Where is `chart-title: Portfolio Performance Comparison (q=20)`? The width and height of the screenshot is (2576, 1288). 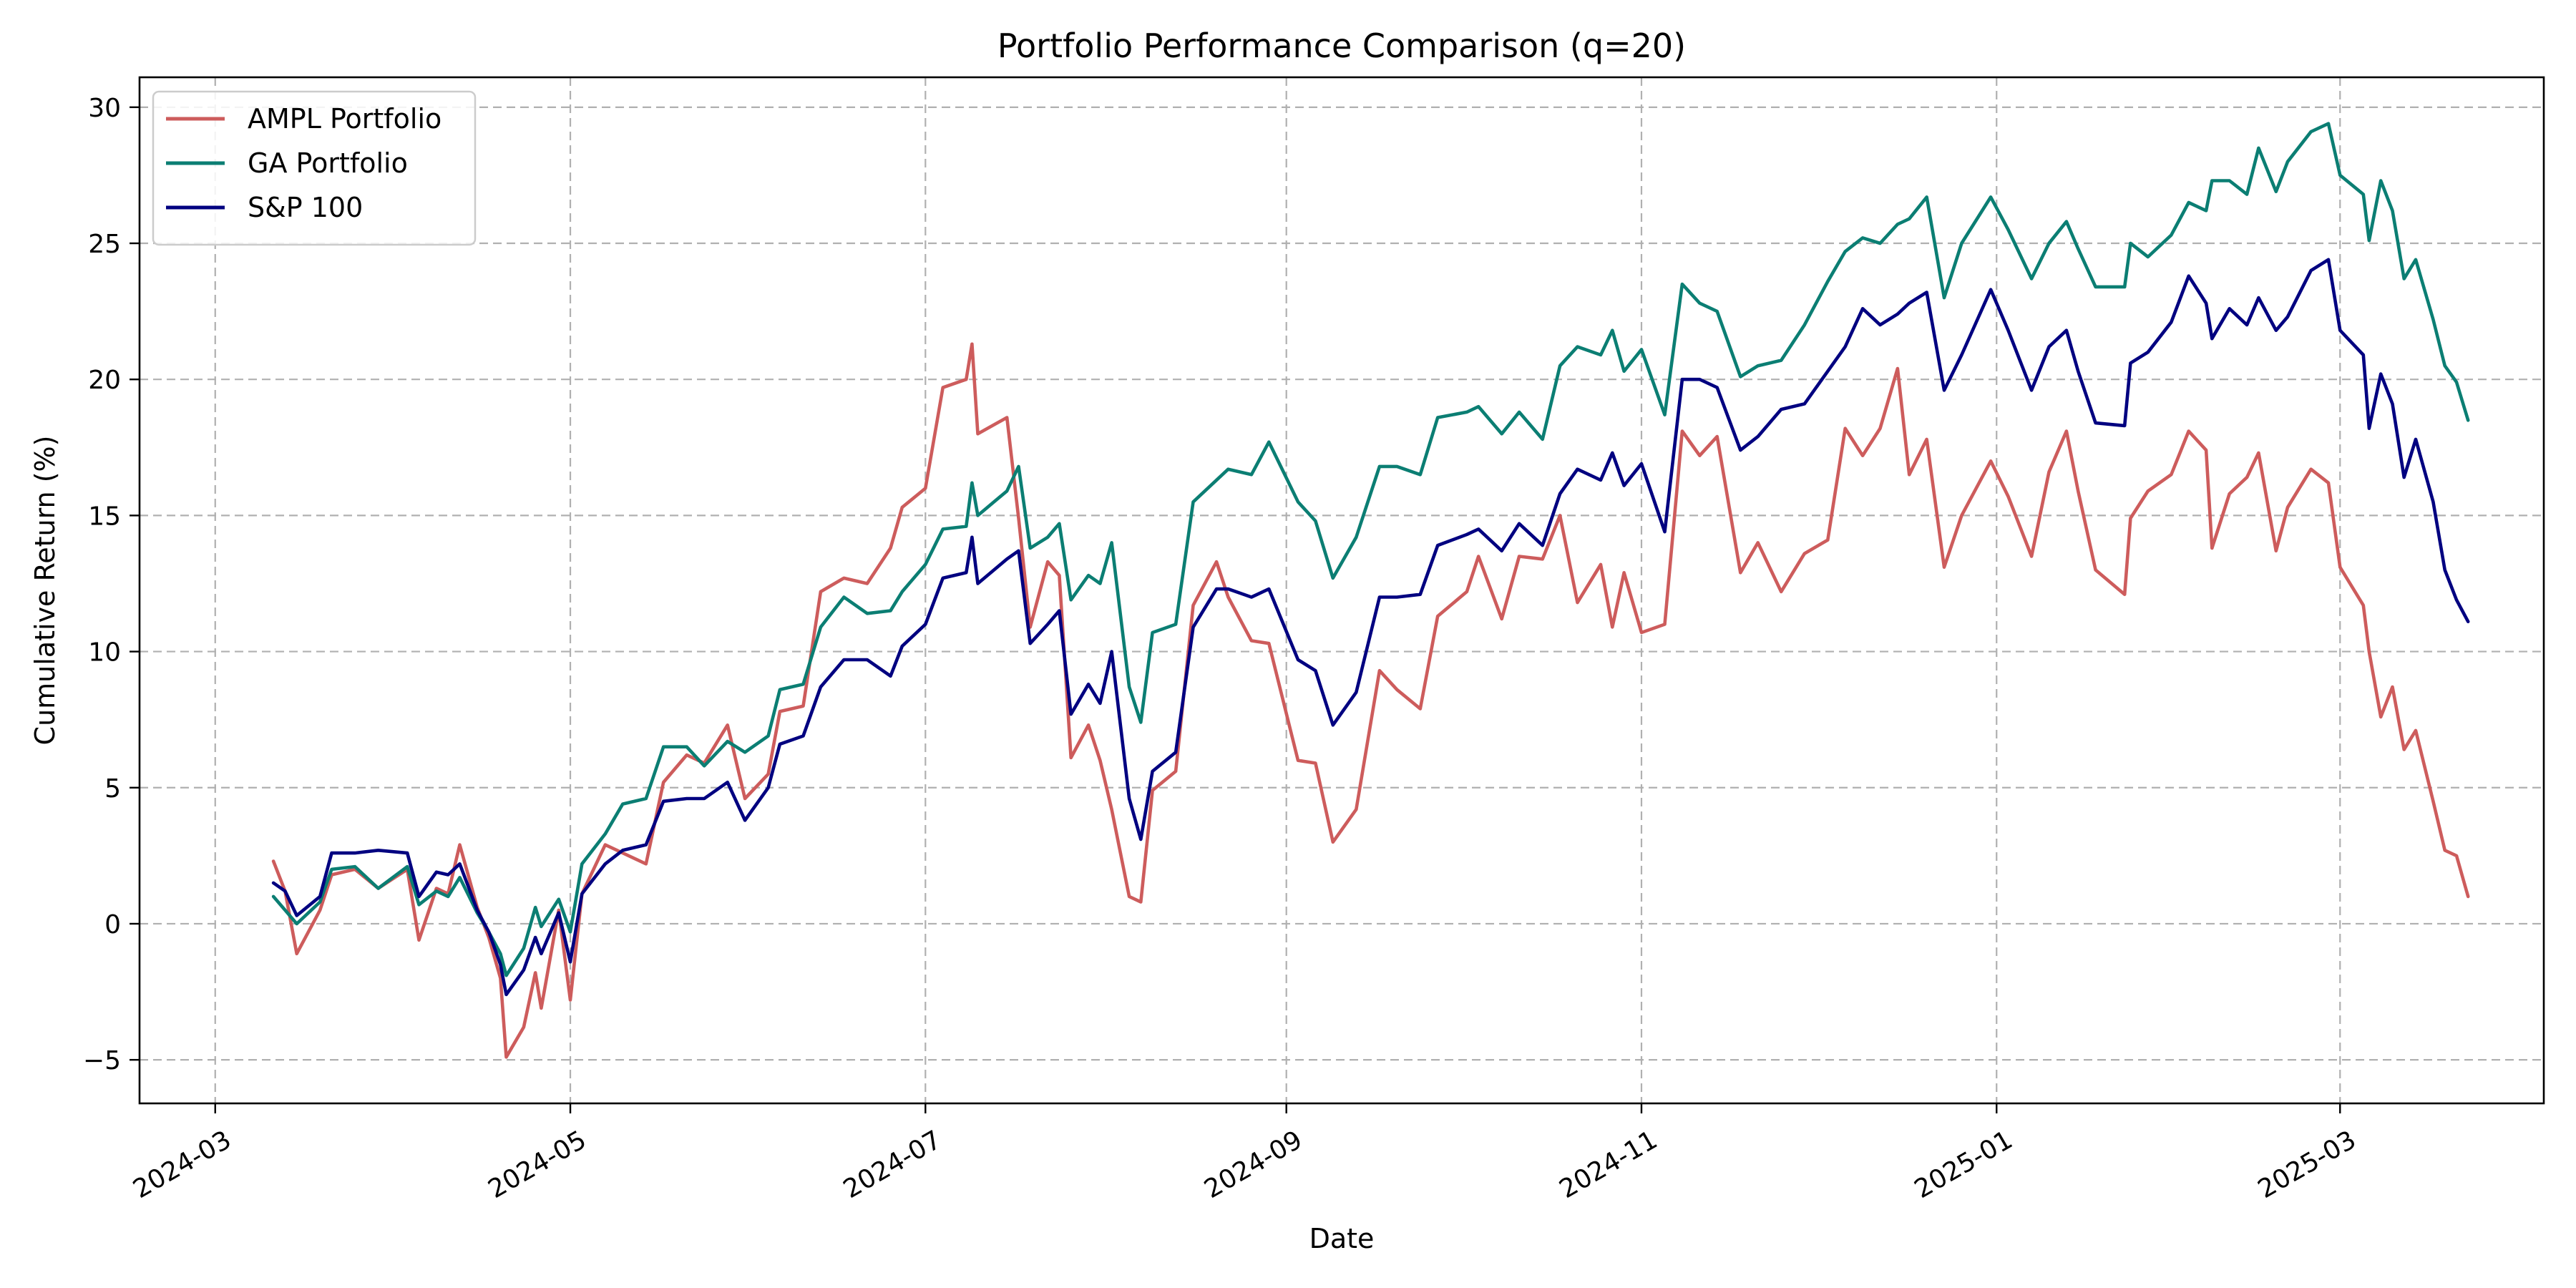
chart-title: Portfolio Performance Comparison (q=20) is located at coordinates (1341, 45).